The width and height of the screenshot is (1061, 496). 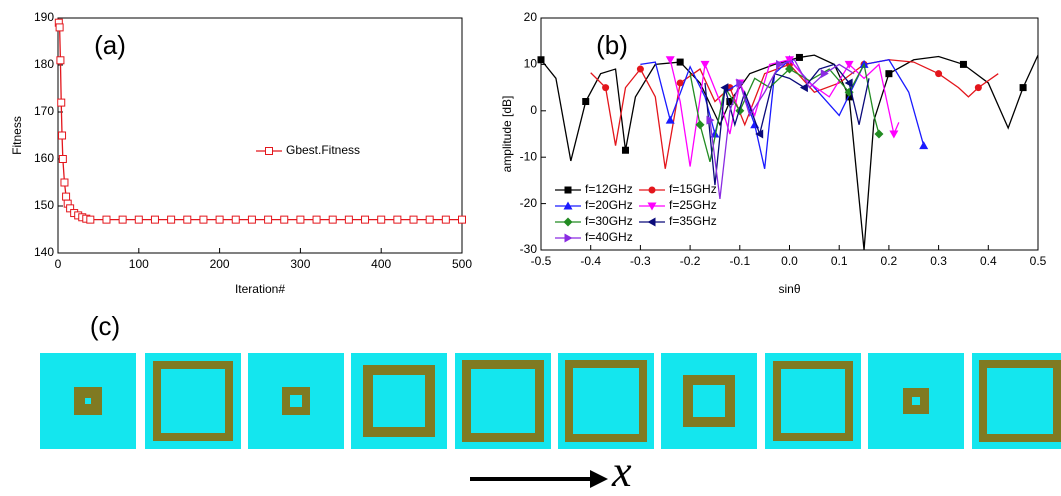 What do you see at coordinates (529, 156) in the screenshot?
I see `y-tick-label: -10` at bounding box center [529, 156].